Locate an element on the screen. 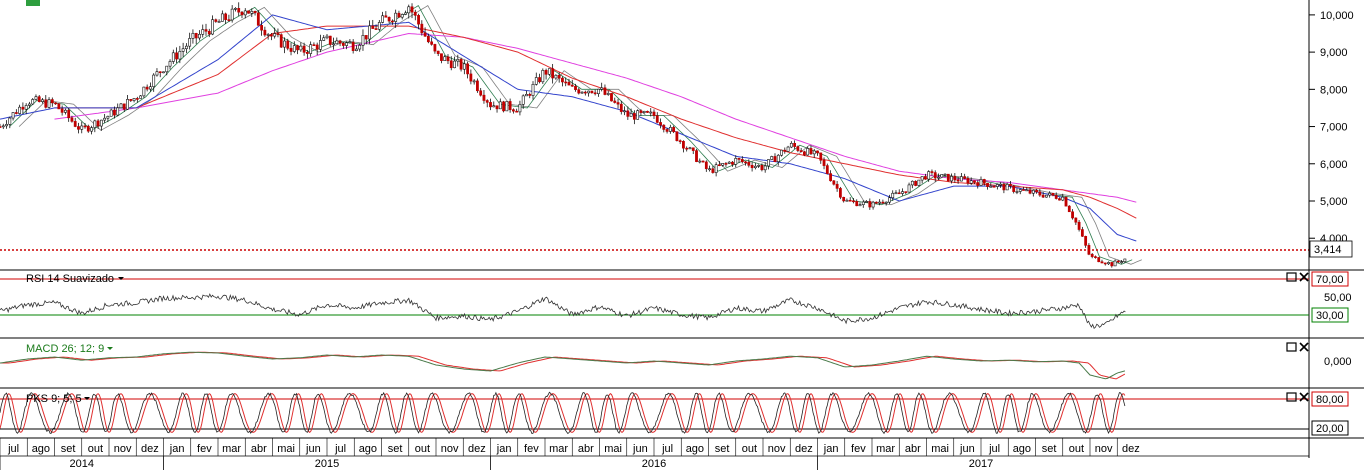  price-y-tick-label: 7,000 is located at coordinates (1334, 128).